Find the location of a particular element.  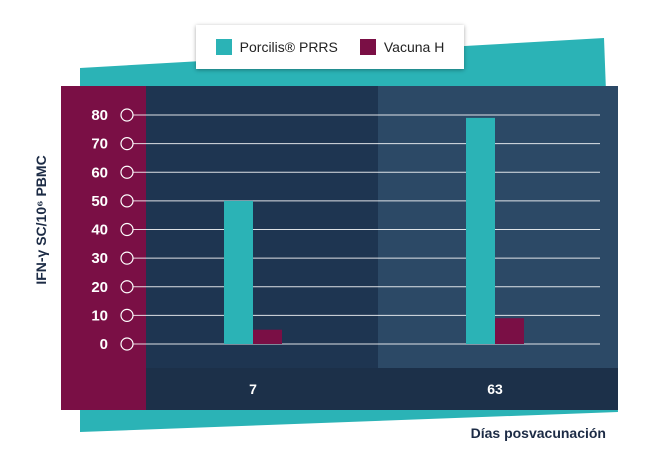

legend-item-vacuna-h: Vacuna H is located at coordinates (402, 47).